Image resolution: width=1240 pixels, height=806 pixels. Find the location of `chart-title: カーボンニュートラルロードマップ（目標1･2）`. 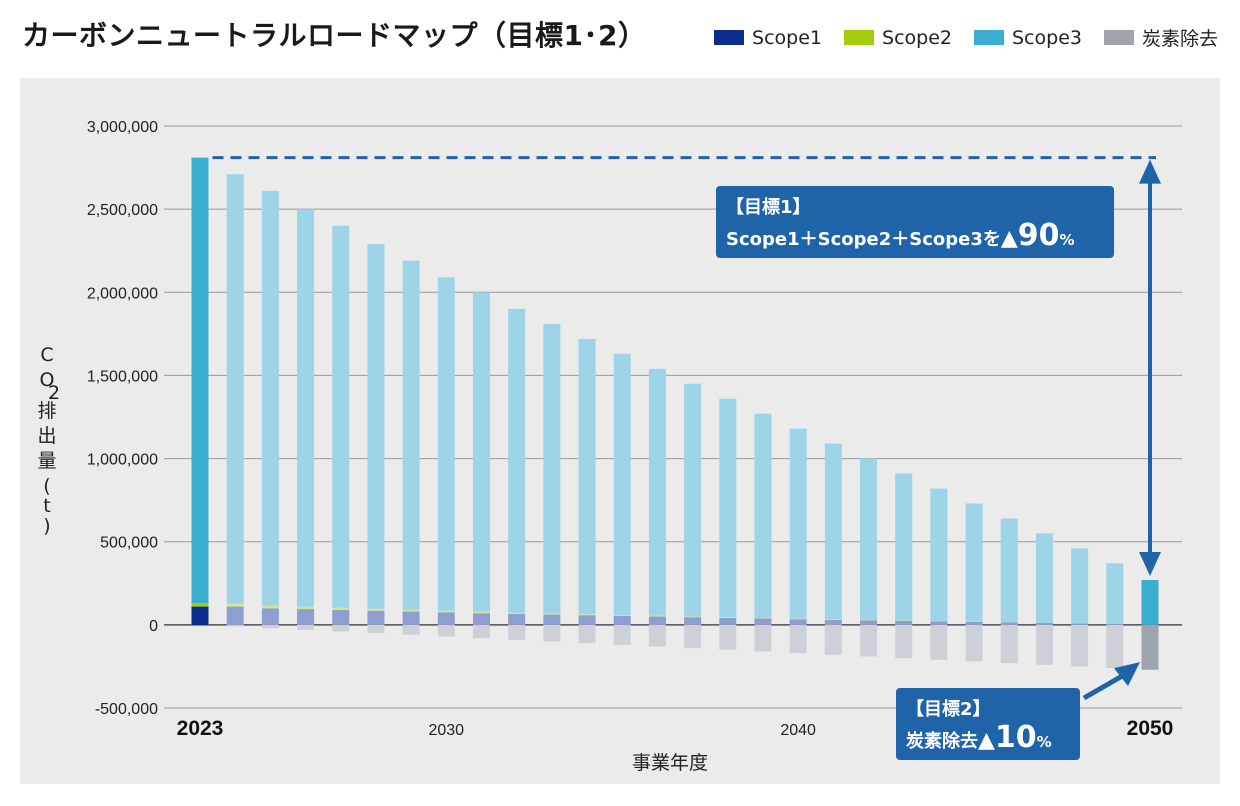

chart-title: カーボンニュートラルロードマップ（目標1･2） is located at coordinates (334, 35).